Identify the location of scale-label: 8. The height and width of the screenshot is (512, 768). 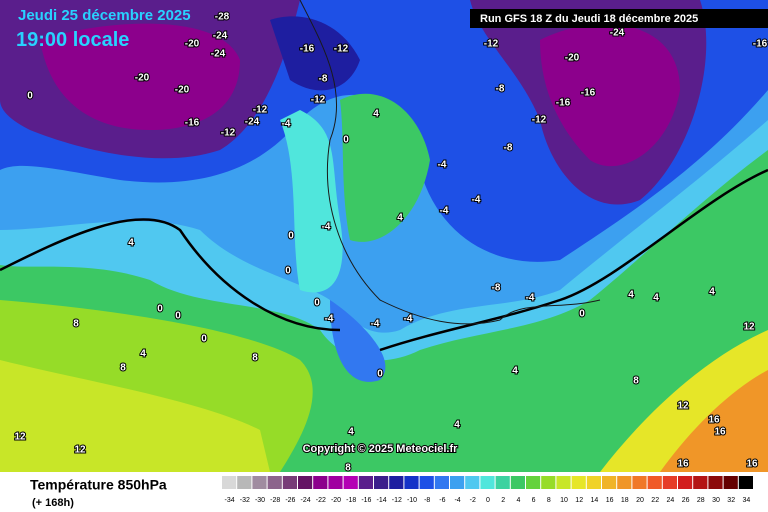
(549, 500).